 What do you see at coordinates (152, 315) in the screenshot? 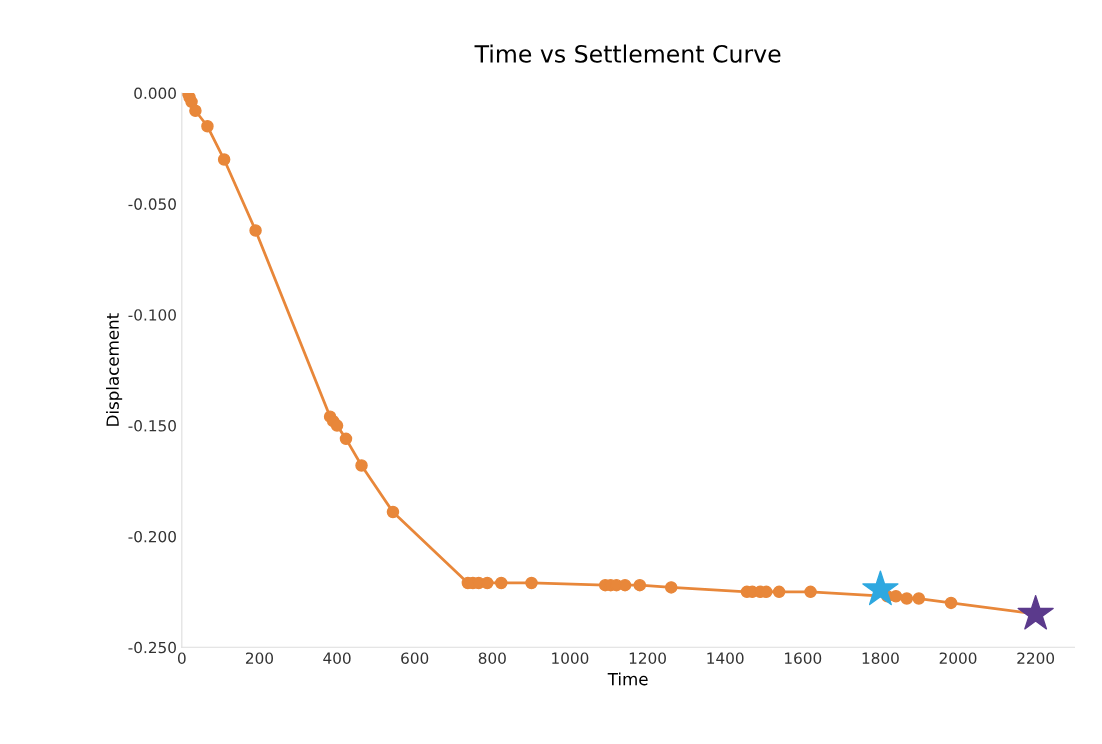
I see `y-tick-label: -0.100` at bounding box center [152, 315].